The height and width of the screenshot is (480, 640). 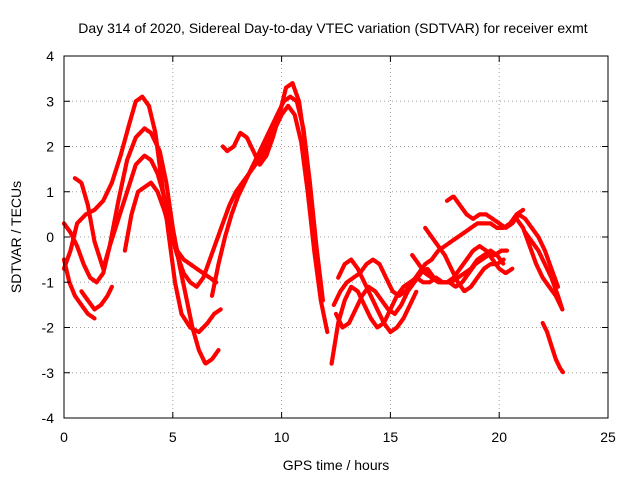 I want to click on series-arc-d, so click(x=146, y=246).